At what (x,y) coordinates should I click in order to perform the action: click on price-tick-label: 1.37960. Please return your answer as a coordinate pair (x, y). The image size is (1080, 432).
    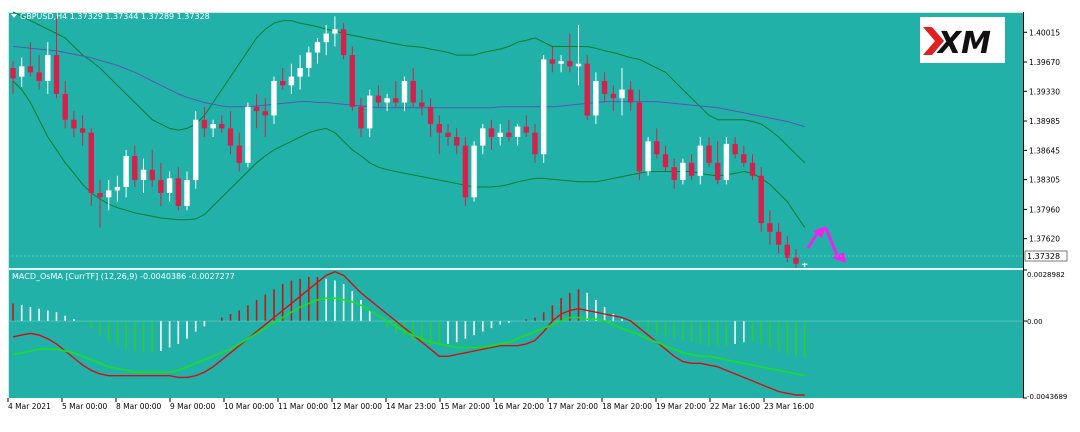
    Looking at the image, I should click on (1044, 209).